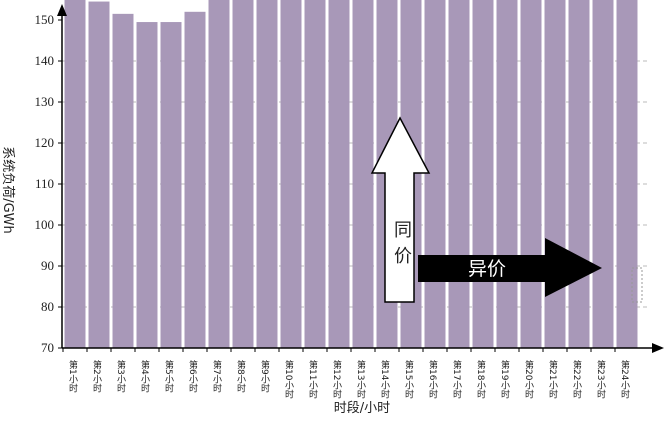  I want to click on y-tick-label: 120, so click(45, 142).